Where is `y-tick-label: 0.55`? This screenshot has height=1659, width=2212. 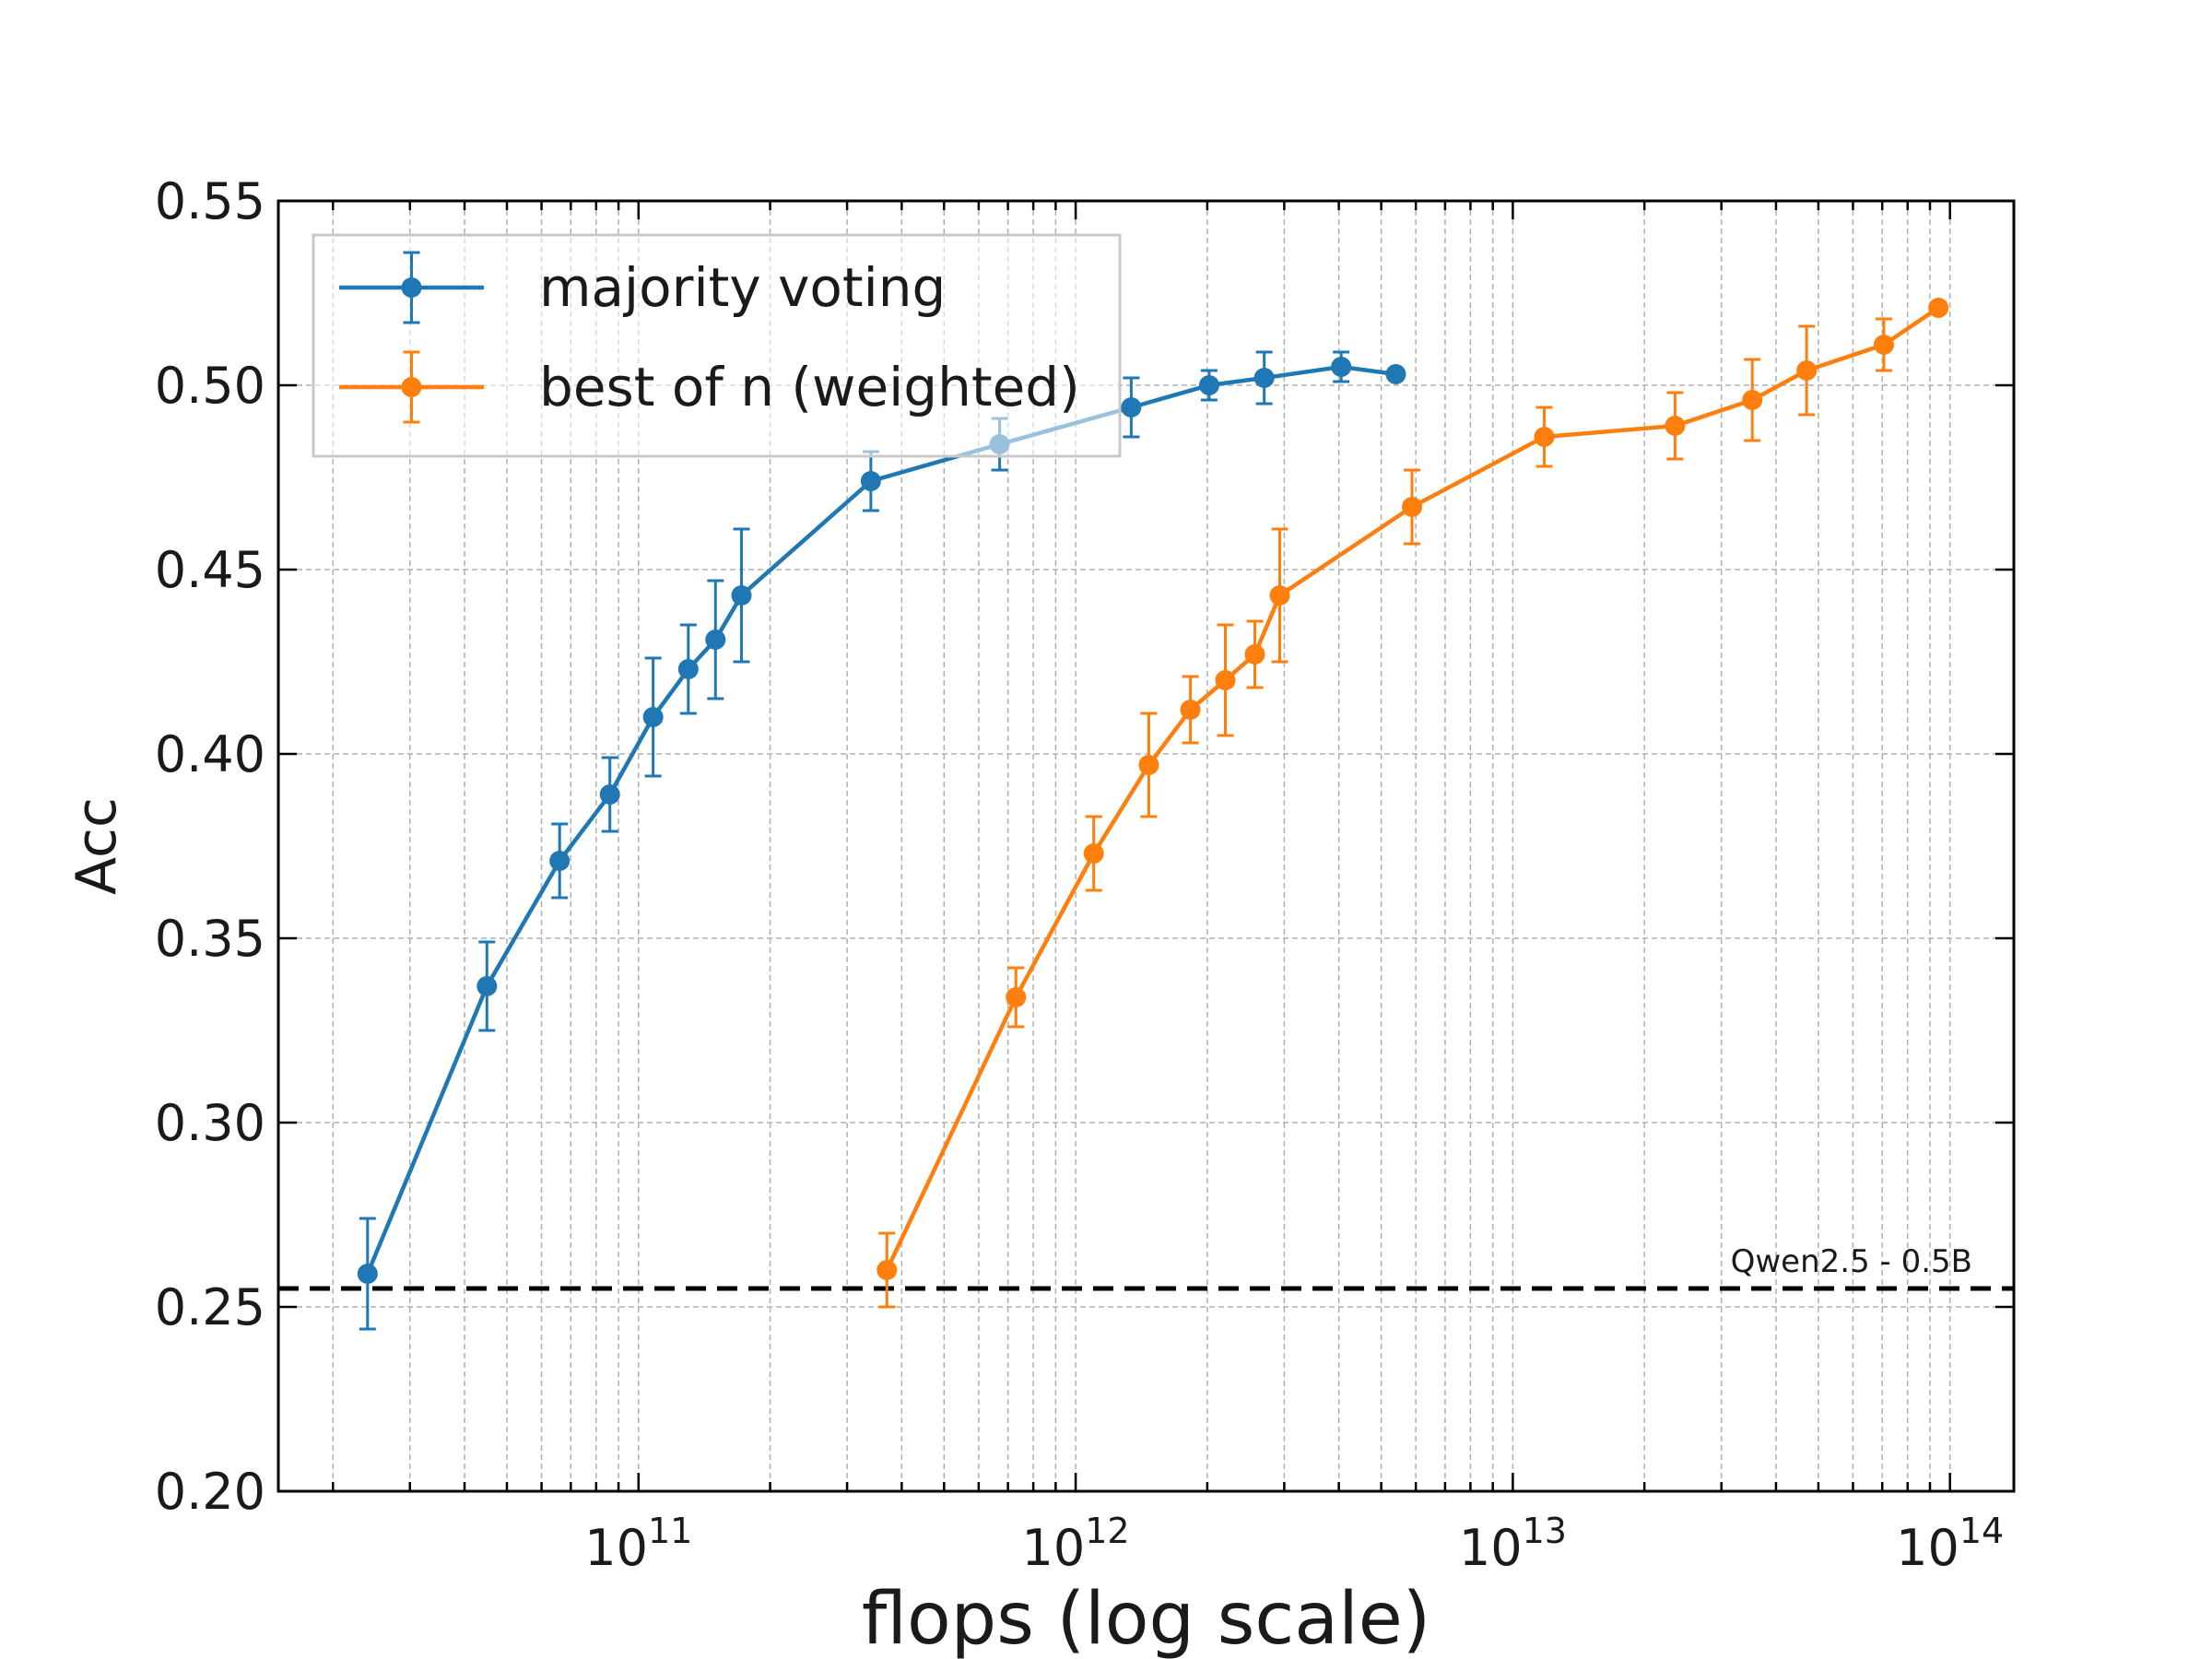 y-tick-label: 0.55 is located at coordinates (210, 201).